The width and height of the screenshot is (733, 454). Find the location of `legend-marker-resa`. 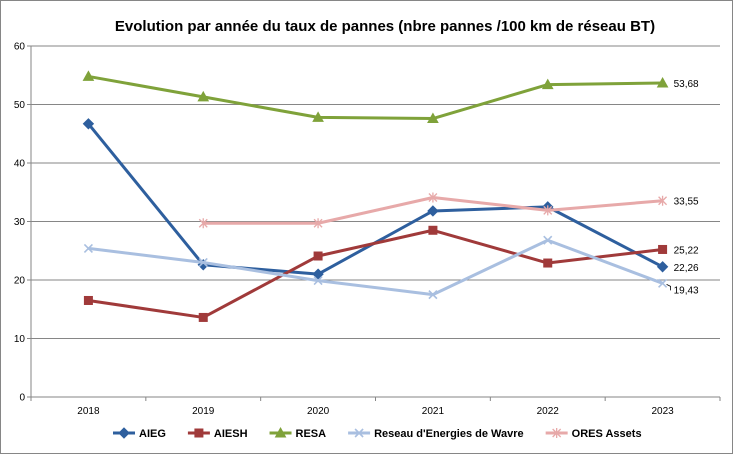

legend-marker-resa is located at coordinates (280, 432).